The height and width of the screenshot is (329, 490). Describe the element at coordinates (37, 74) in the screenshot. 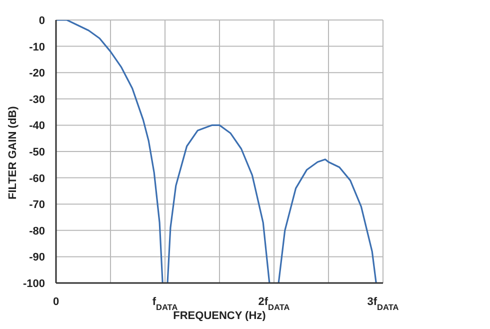

I see `y-tick-label: -20` at that location.